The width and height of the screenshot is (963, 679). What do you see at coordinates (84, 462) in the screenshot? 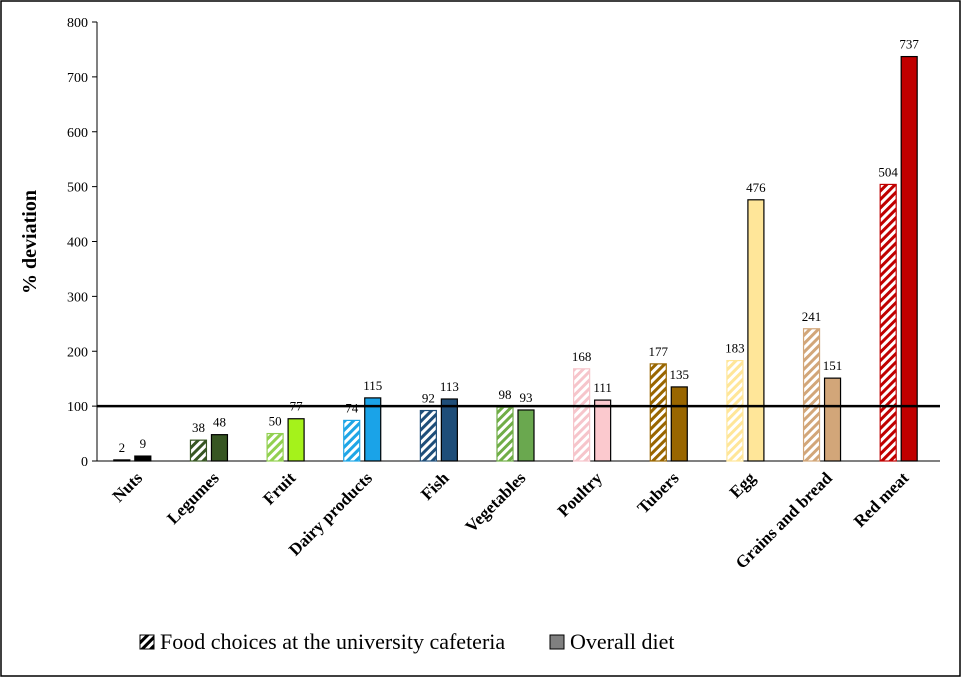
I see `y-tick-label: 0` at bounding box center [84, 462].